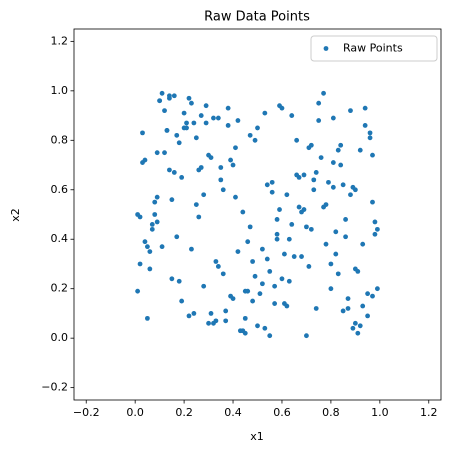 The width and height of the screenshot is (452, 453). I want to click on x-tick-label: 0.4, so click(233, 412).